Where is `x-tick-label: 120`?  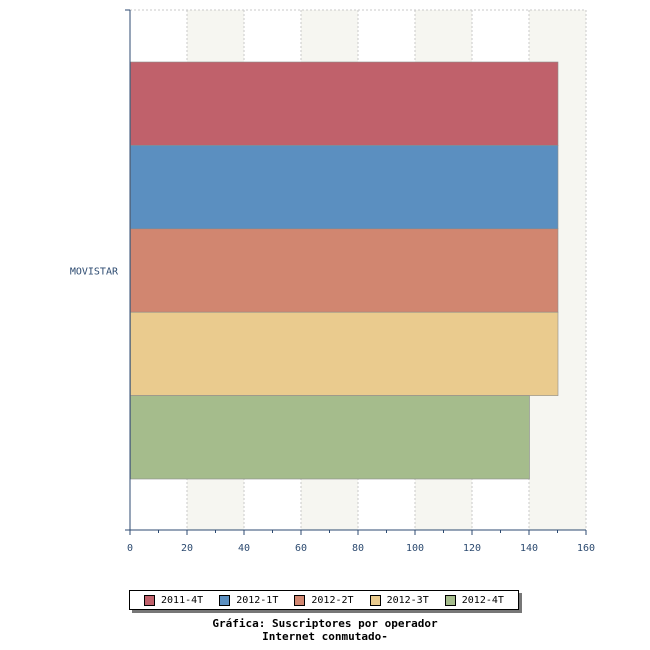
x-tick-label: 120 is located at coordinates (472, 548).